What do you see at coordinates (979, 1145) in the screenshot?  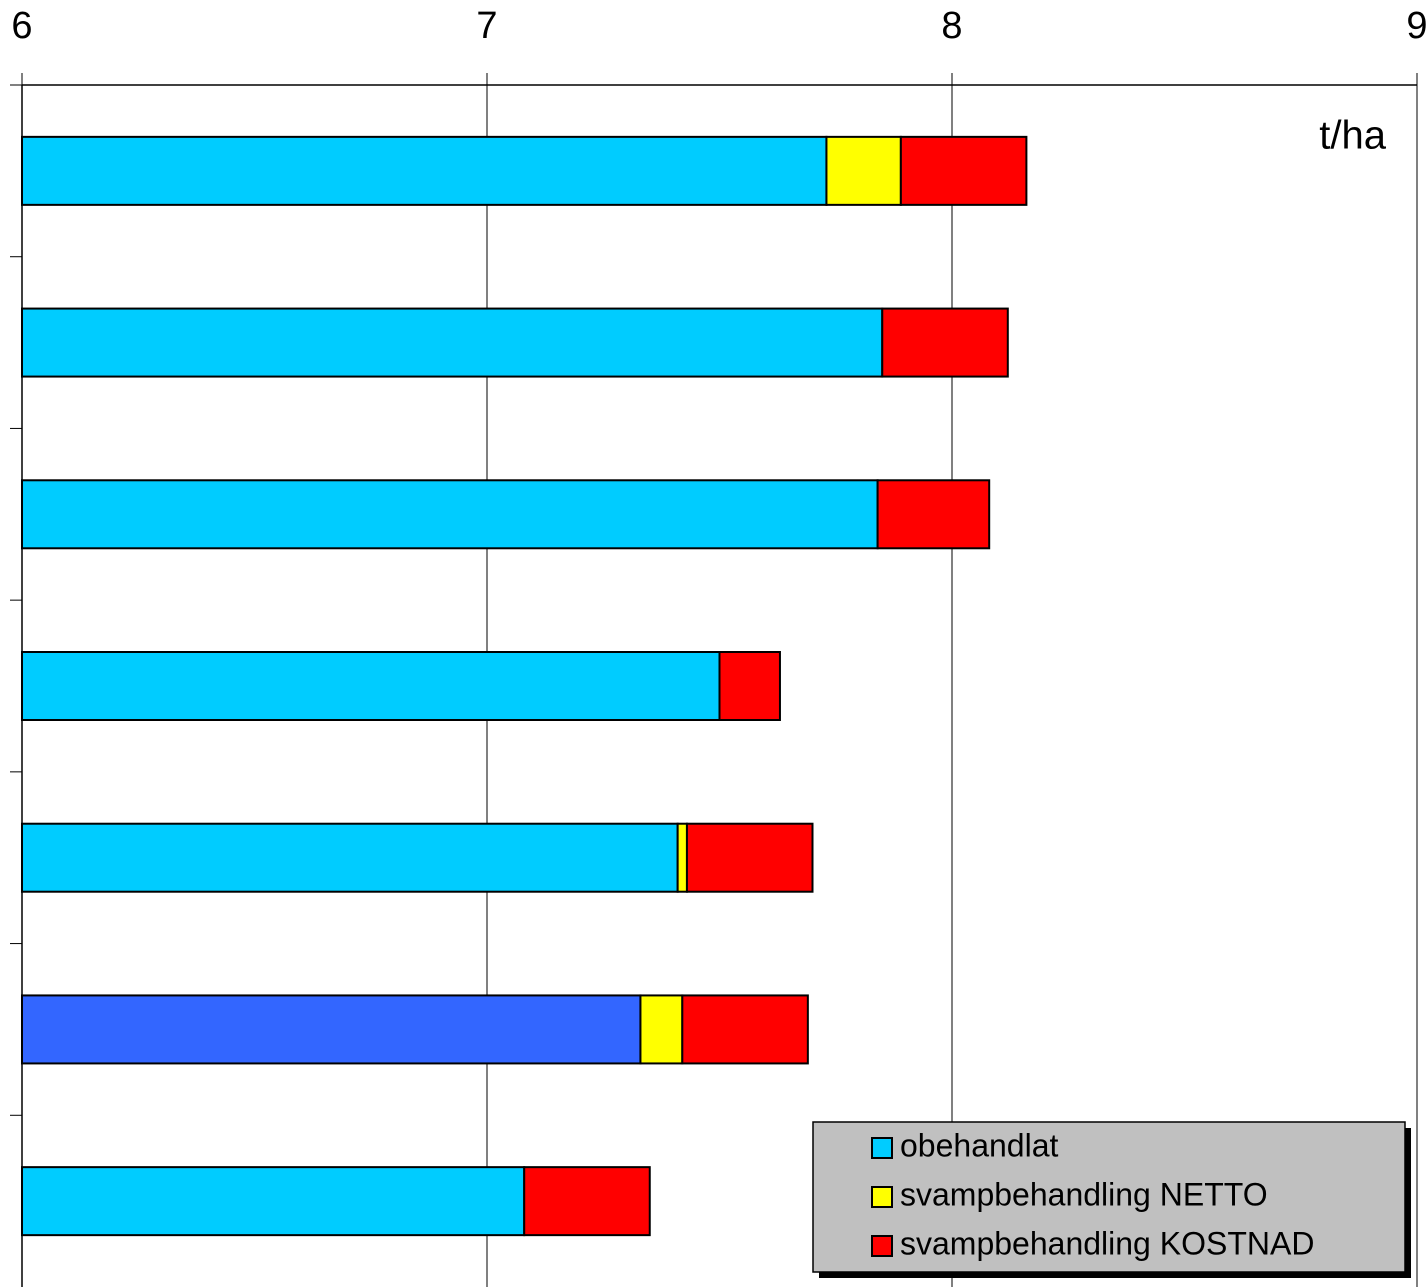 I see `legend-label: obehandlat` at bounding box center [979, 1145].